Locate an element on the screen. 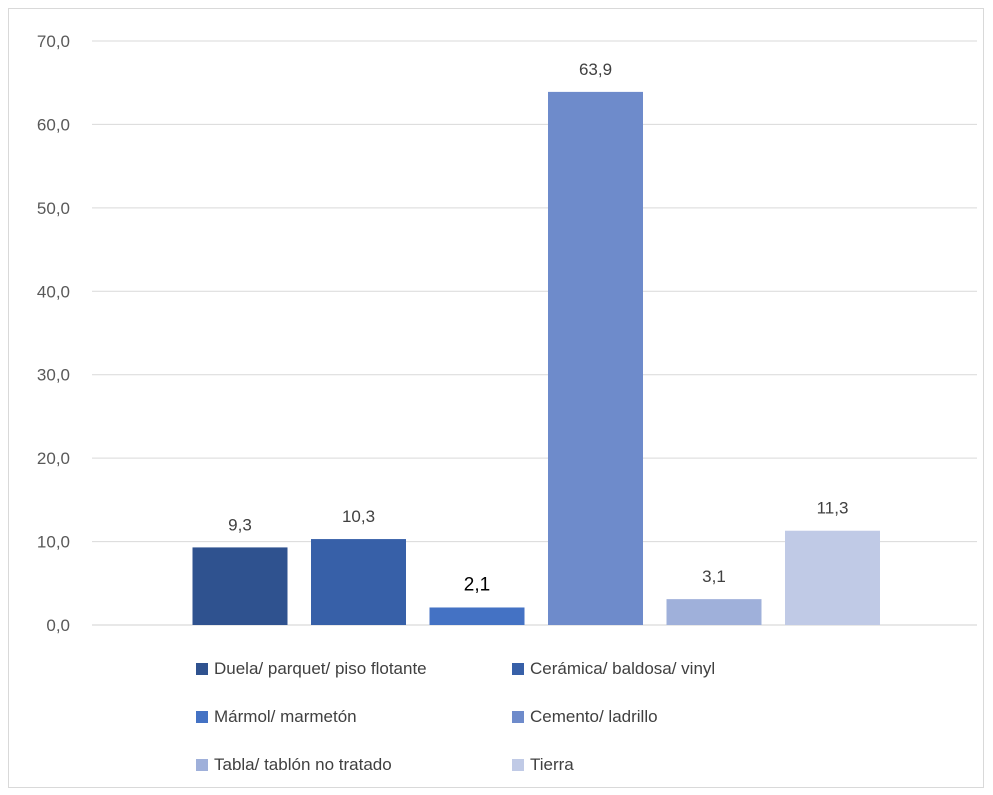  legend-swatch-tierra is located at coordinates (518, 765).